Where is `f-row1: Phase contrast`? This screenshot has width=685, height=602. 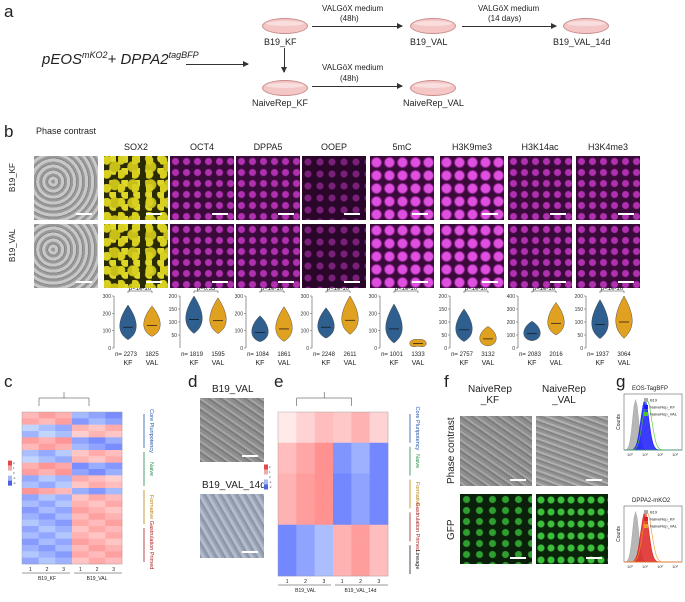 f-row1: Phase contrast is located at coordinates (451, 450).